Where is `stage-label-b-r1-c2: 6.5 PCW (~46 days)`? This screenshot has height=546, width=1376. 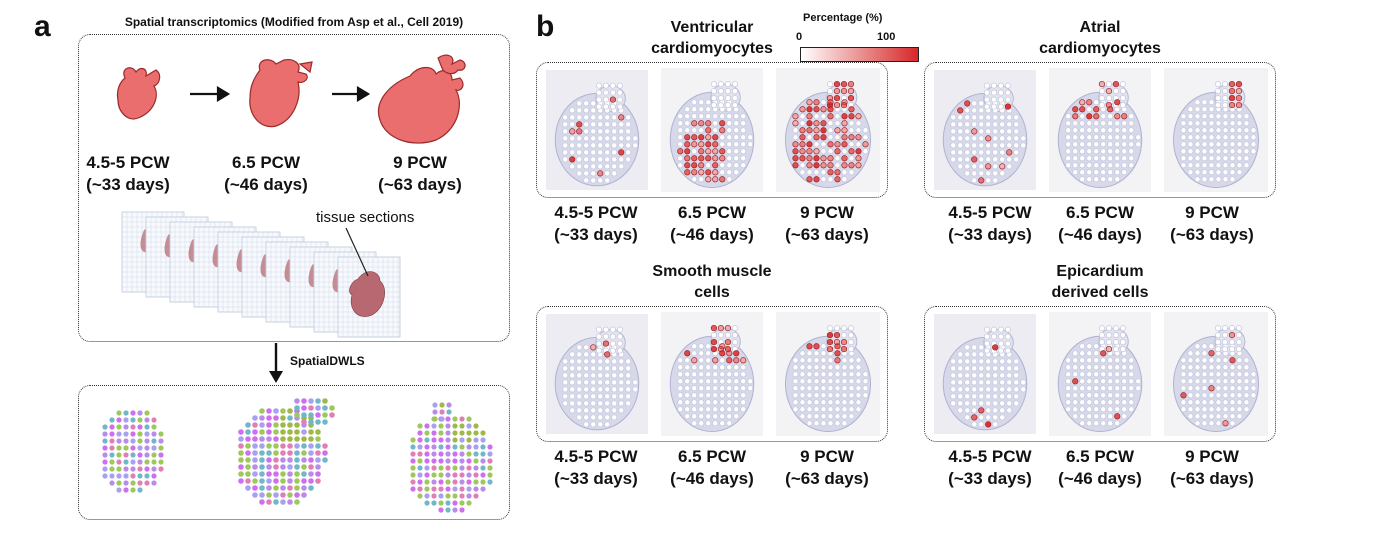 stage-label-b-r1-c2: 6.5 PCW (~46 days) is located at coordinates (712, 224).